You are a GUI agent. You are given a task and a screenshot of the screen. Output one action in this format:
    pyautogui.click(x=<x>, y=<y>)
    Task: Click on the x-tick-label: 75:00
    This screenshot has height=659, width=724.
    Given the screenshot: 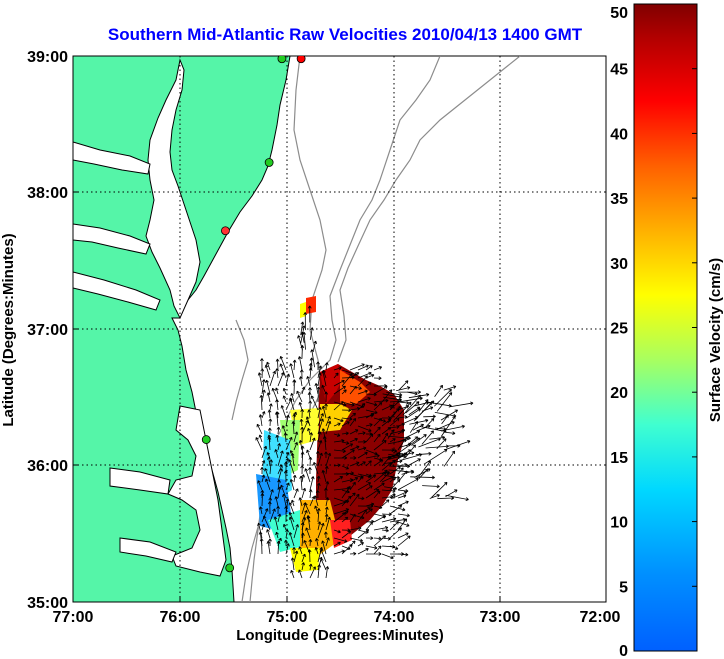 What is the action you would take?
    pyautogui.click(x=287, y=617)
    